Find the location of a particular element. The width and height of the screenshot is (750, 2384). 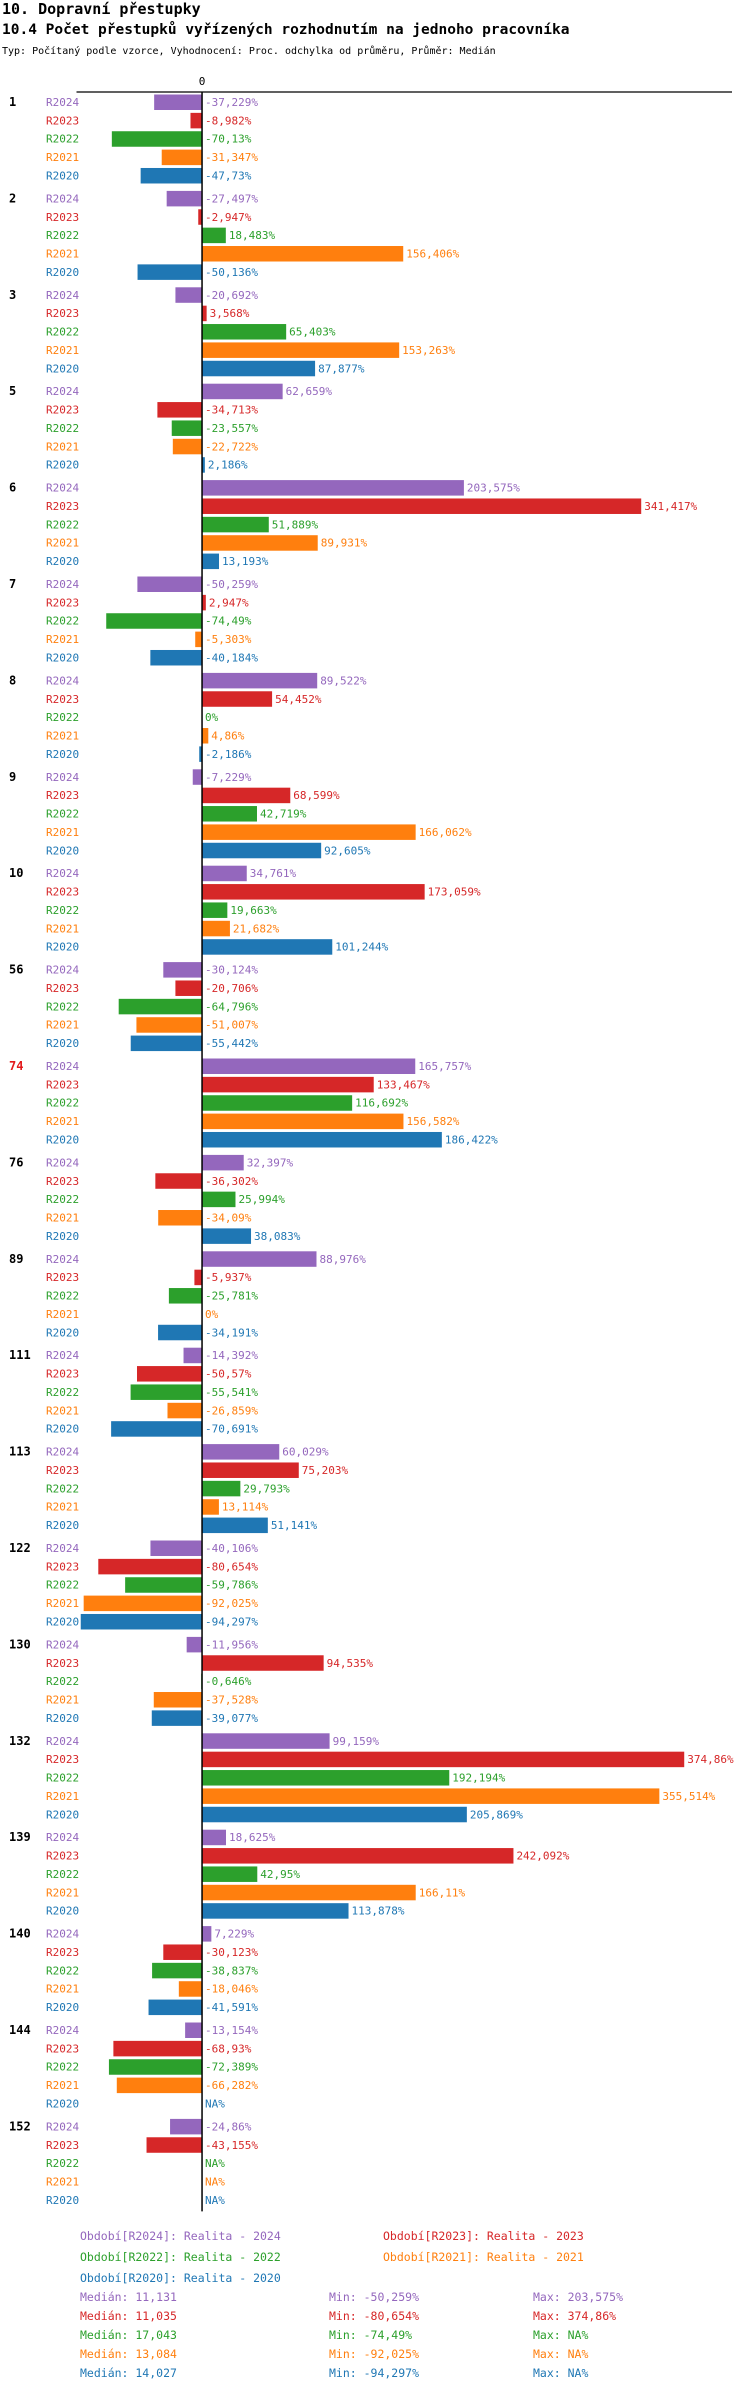

group-label: 132 is located at coordinates (20, 1741).